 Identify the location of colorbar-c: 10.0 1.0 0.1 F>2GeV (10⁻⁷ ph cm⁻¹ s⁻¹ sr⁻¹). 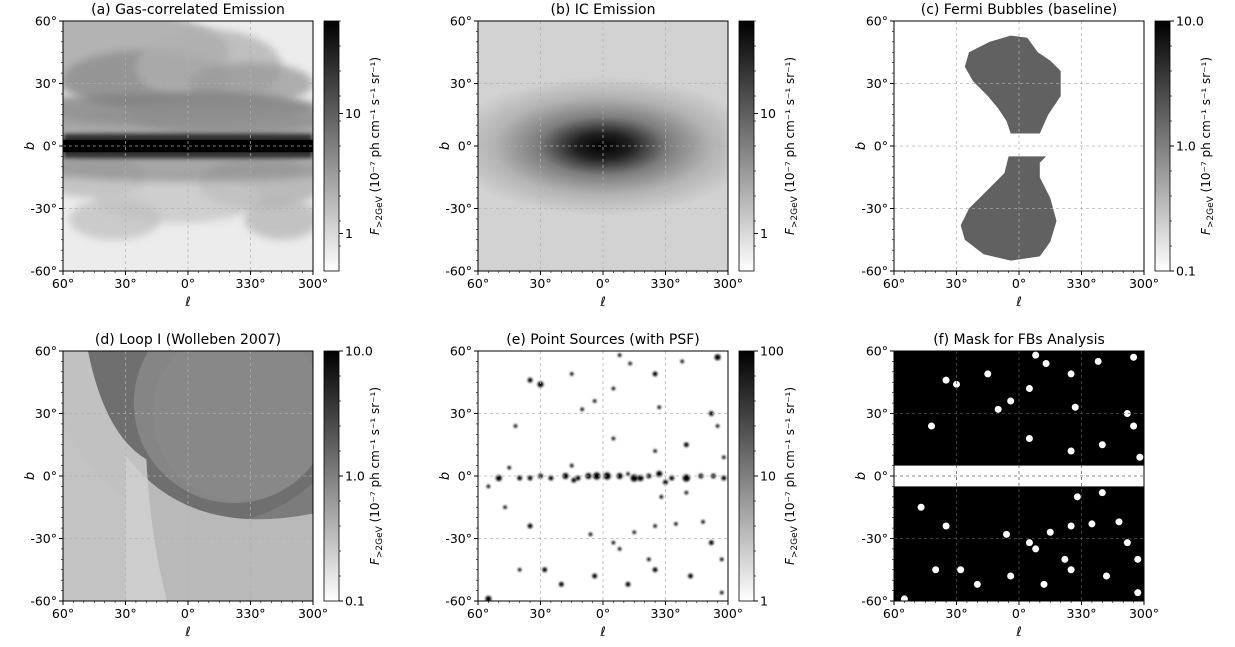
(1185, 146).